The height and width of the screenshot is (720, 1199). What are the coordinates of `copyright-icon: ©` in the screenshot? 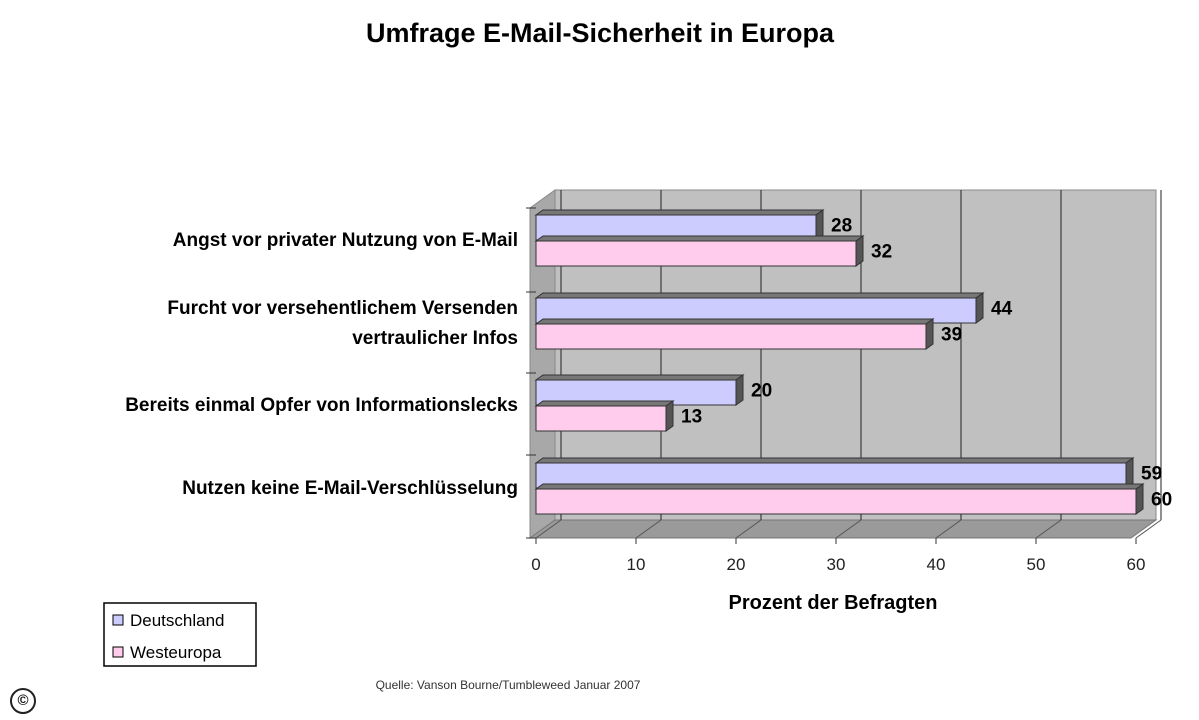 It's located at (23, 701).